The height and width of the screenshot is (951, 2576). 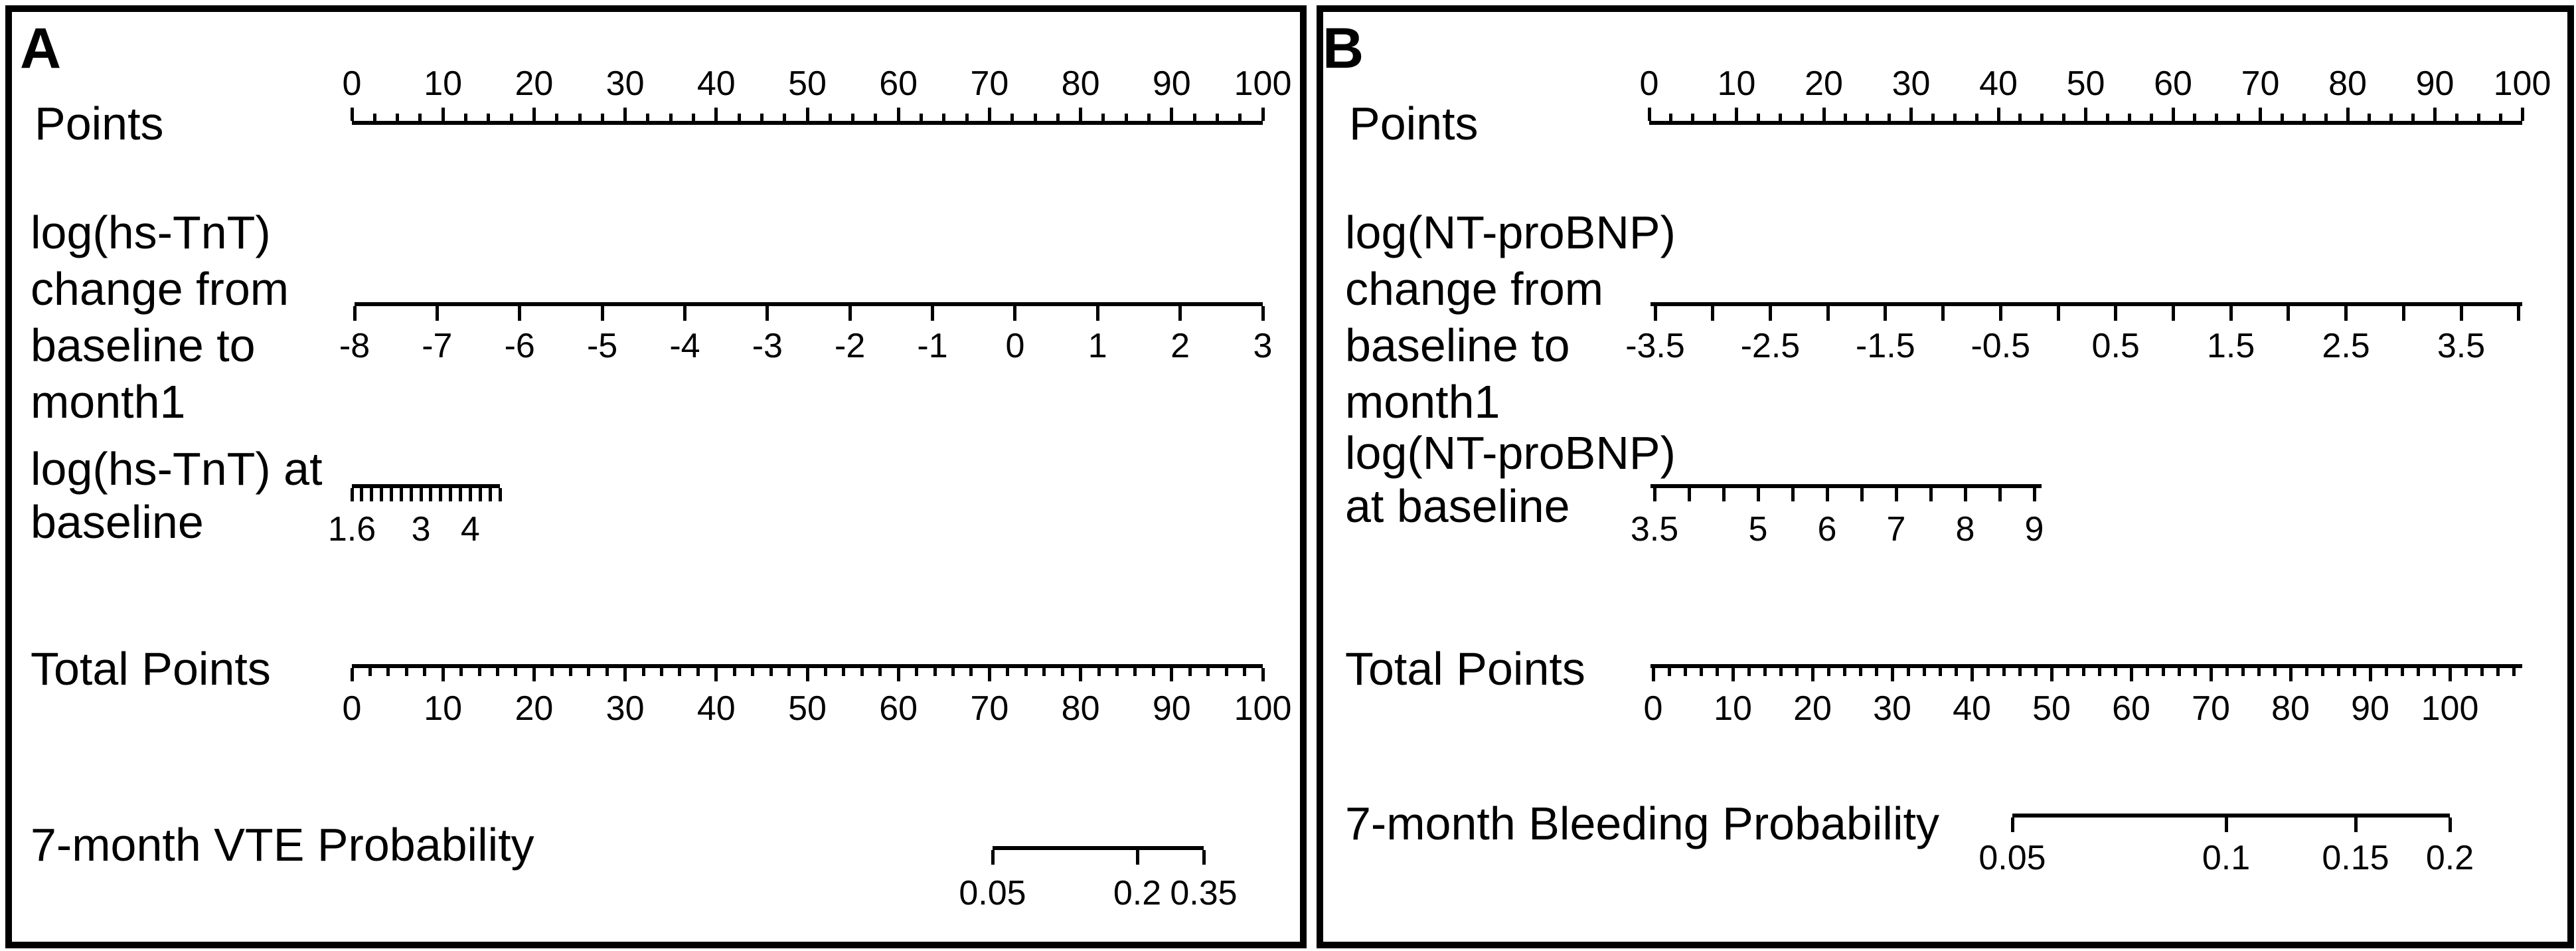 What do you see at coordinates (2086, 666) in the screenshot?
I see `axis-line-total_points` at bounding box center [2086, 666].